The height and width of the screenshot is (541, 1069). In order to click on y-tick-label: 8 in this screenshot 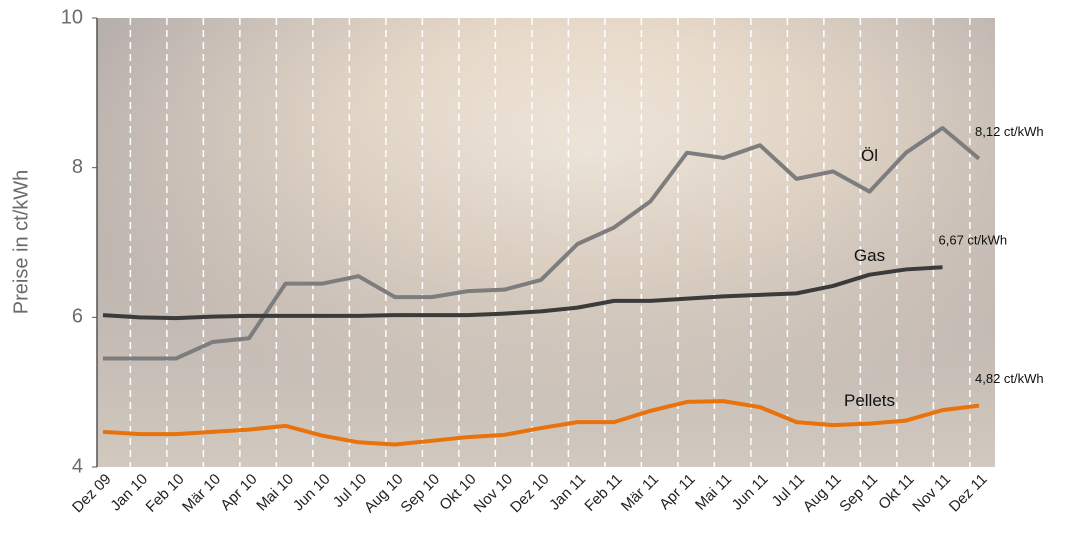, I will do `click(77, 167)`.